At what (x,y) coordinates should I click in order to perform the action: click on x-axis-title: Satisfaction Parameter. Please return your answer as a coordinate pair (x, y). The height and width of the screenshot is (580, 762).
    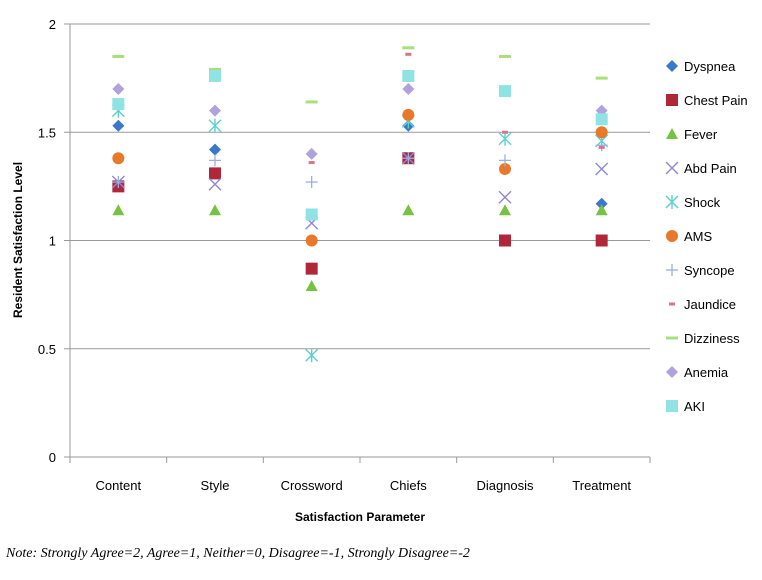
    Looking at the image, I should click on (360, 517).